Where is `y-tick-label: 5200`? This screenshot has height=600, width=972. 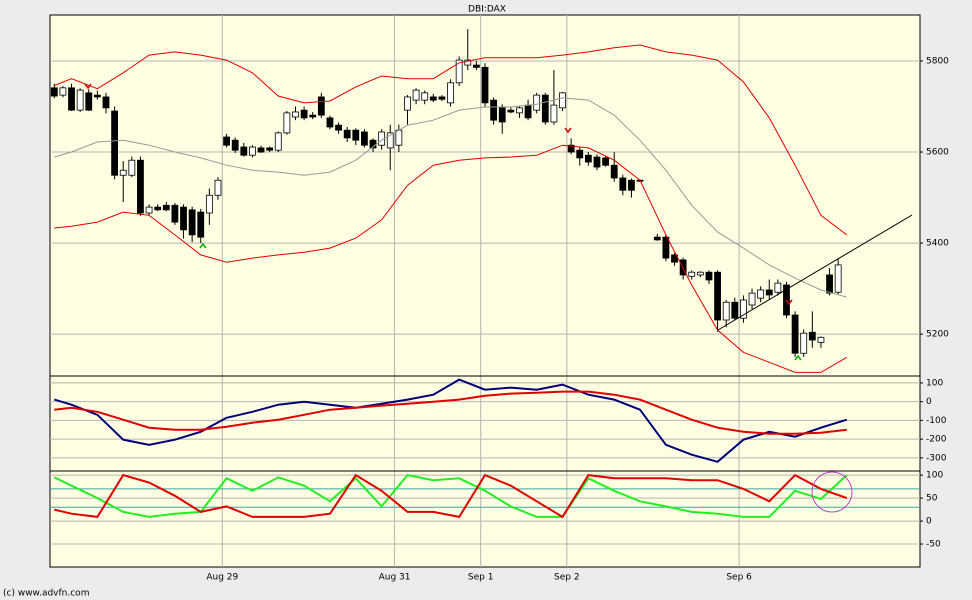 y-tick-label: 5200 is located at coordinates (937, 335).